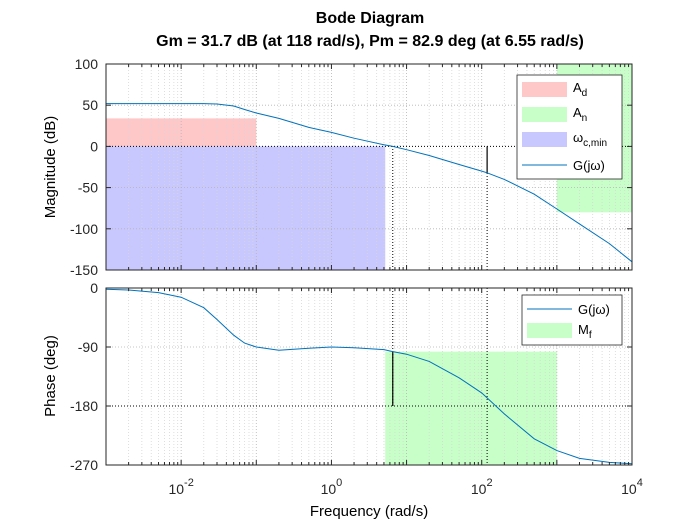 The image size is (700, 525). Describe the element at coordinates (88, 347) in the screenshot. I see `phase-y-tick-label: -90` at that location.